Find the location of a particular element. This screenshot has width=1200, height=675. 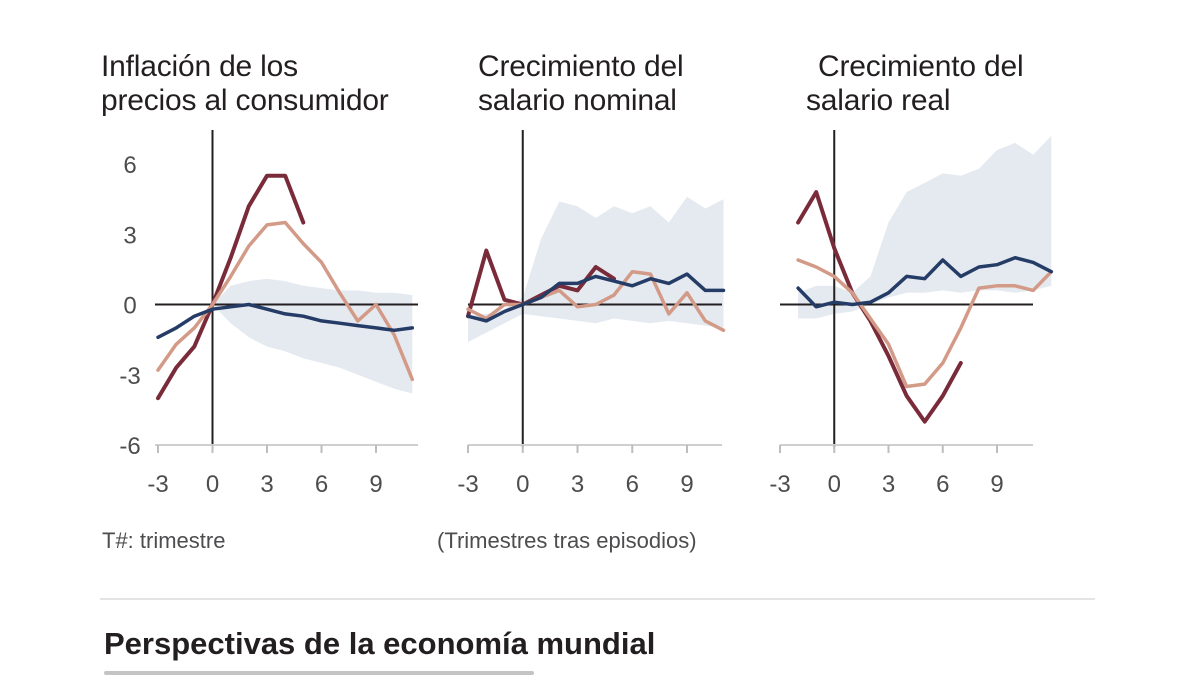

clipped-subtitle-fragment is located at coordinates (319, 672).